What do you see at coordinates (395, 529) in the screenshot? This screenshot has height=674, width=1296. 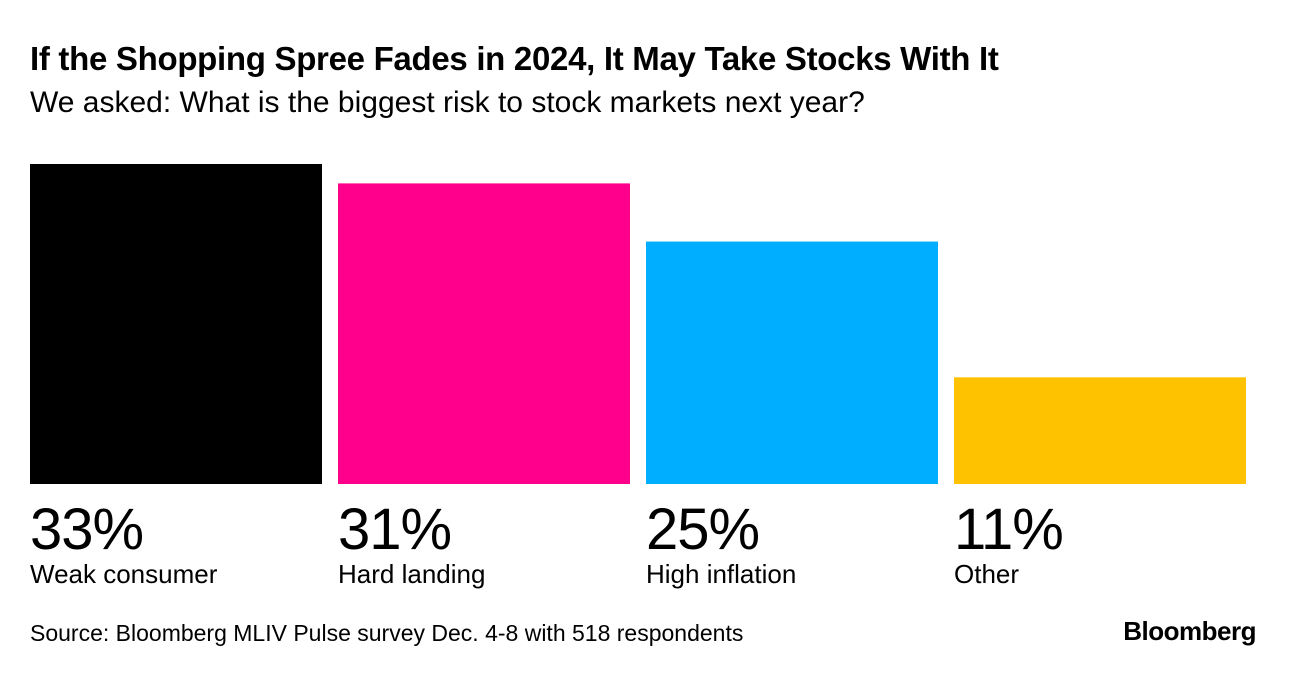 I see `value-label: 31%` at bounding box center [395, 529].